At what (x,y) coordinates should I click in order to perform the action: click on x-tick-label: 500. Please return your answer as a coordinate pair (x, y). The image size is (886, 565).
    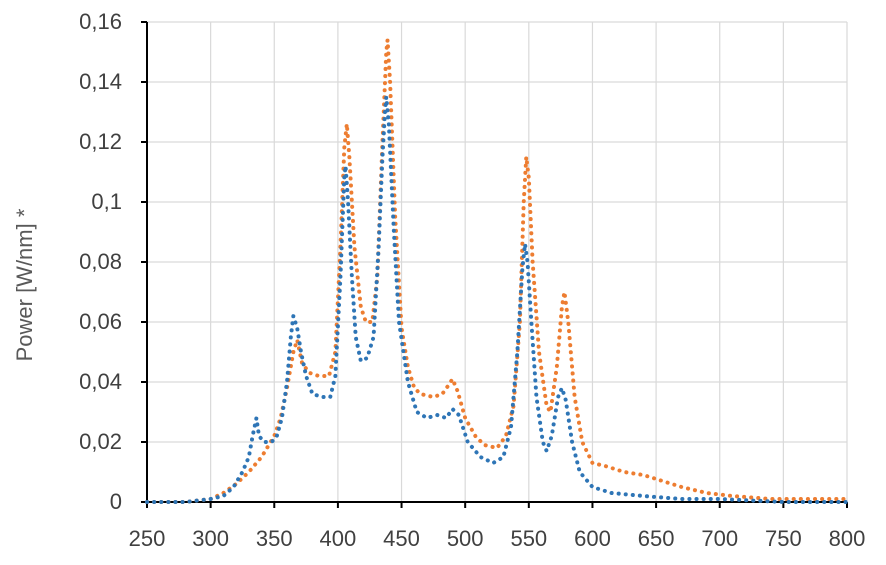
    Looking at the image, I should click on (465, 538).